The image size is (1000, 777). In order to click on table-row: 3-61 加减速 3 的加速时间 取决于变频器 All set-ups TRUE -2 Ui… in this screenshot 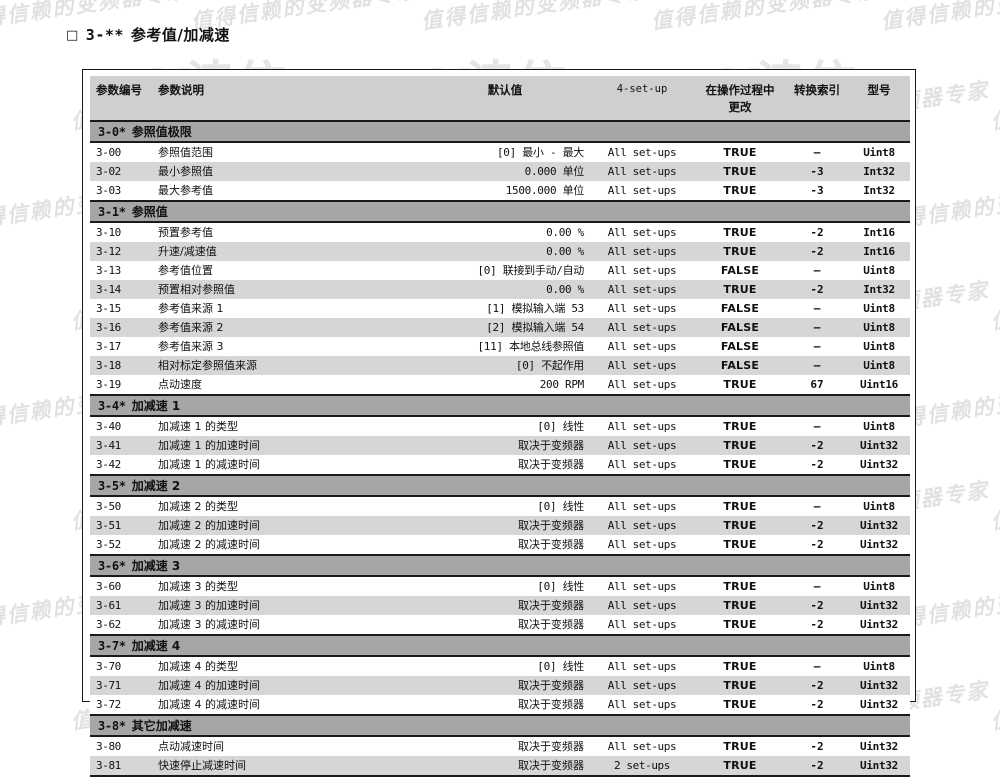, I will do `click(500, 605)`.